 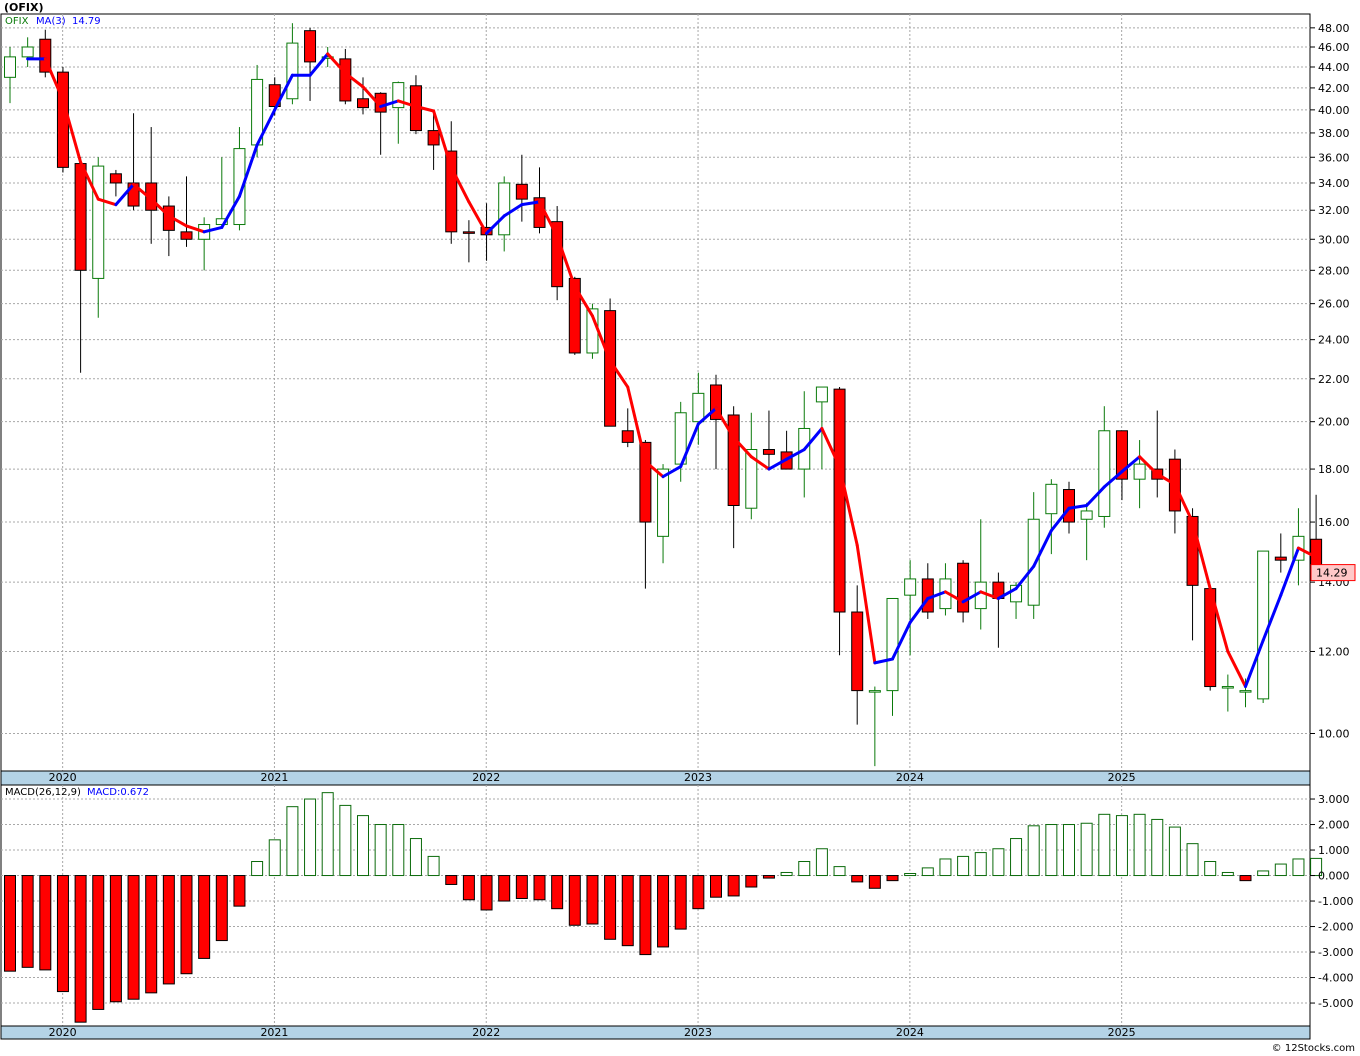 What do you see at coordinates (1334, 825) in the screenshot?
I see `macd-y-tick-label: 2.000` at bounding box center [1334, 825].